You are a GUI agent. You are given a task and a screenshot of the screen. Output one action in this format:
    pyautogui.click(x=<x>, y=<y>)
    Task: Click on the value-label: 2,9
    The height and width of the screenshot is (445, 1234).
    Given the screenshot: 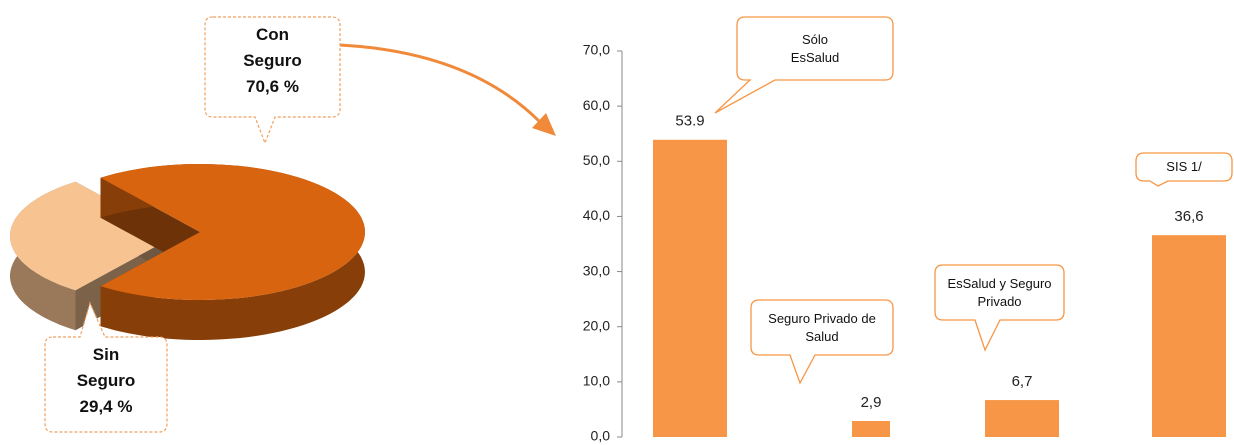 What is the action you would take?
    pyautogui.click(x=871, y=402)
    